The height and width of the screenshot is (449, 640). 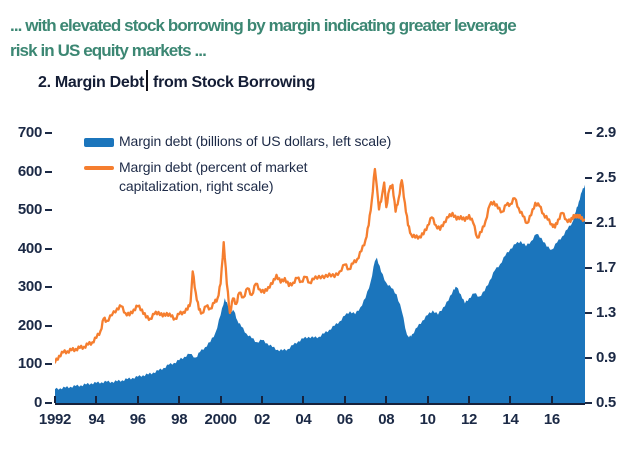 I want to click on x-axis-tick-label: 12, so click(x=469, y=419).